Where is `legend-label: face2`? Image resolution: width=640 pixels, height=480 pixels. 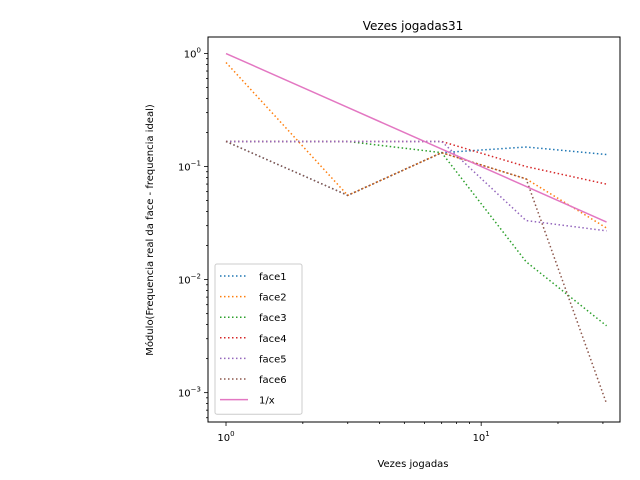
legend-label: face2 is located at coordinates (273, 298).